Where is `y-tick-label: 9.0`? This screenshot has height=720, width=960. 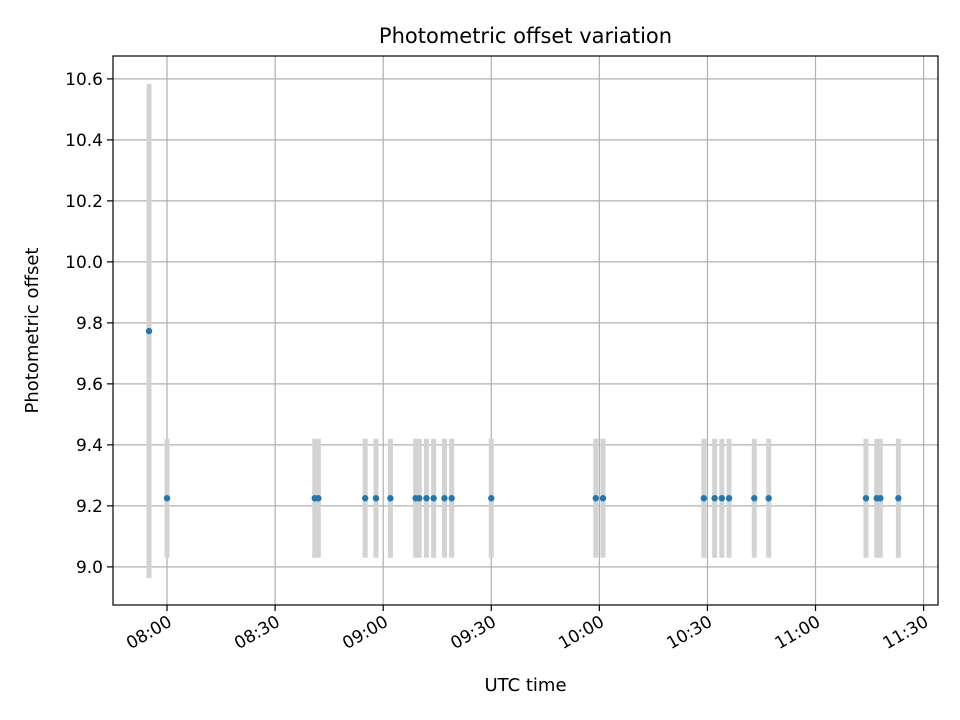 y-tick-label: 9.0 is located at coordinates (89, 568).